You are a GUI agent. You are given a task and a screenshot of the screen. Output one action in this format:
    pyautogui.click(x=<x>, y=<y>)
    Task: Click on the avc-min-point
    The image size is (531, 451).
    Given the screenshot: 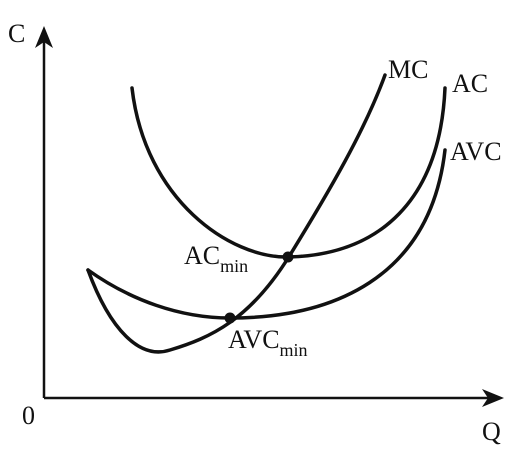 What is the action you would take?
    pyautogui.click(x=230, y=318)
    